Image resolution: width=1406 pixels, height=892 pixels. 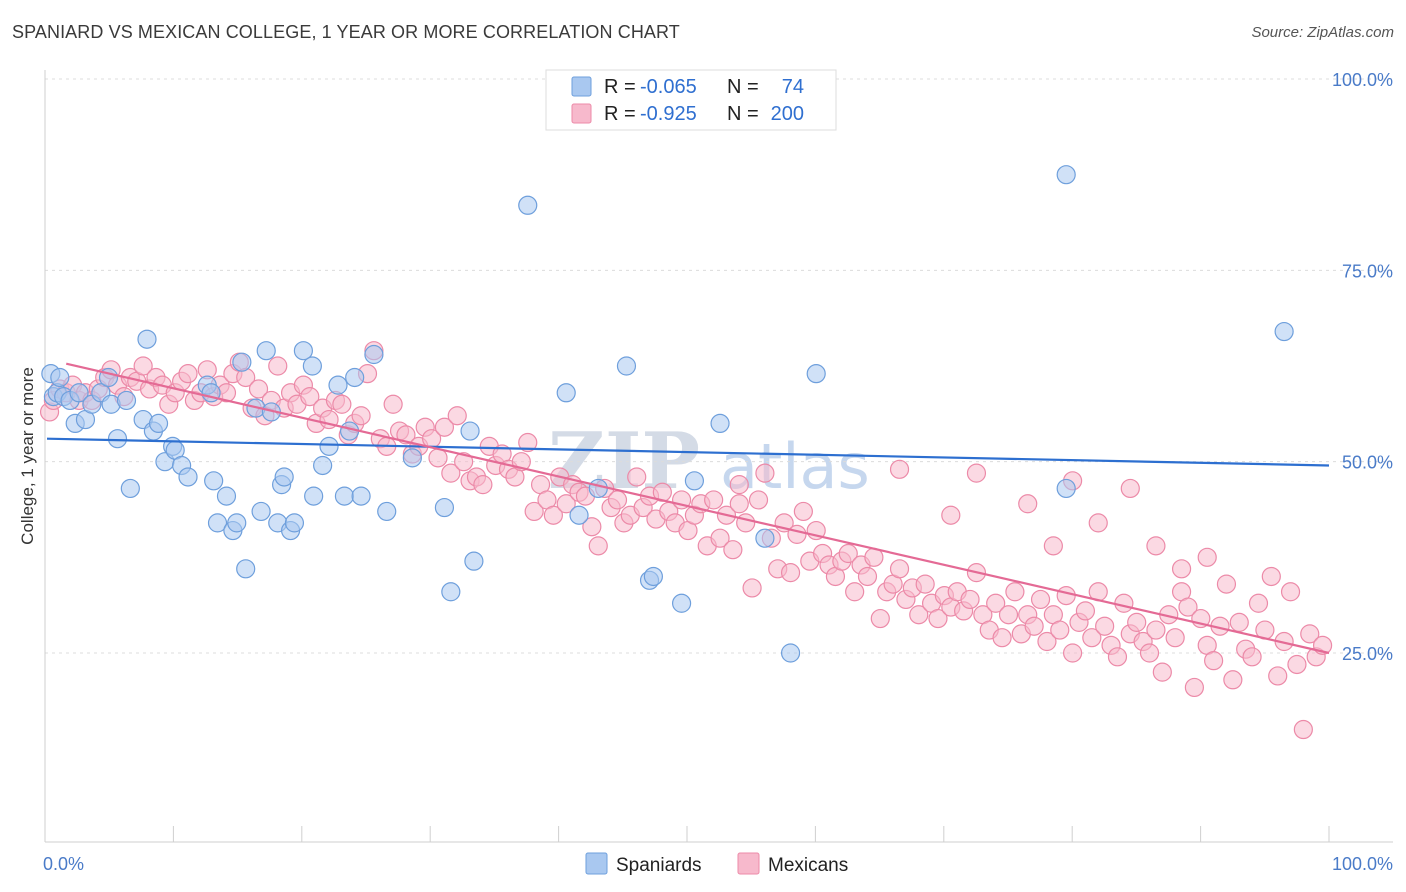 What do you see at coordinates (668, 87) in the screenshot?
I see `spaniards-r-value: -0.065` at bounding box center [668, 87].